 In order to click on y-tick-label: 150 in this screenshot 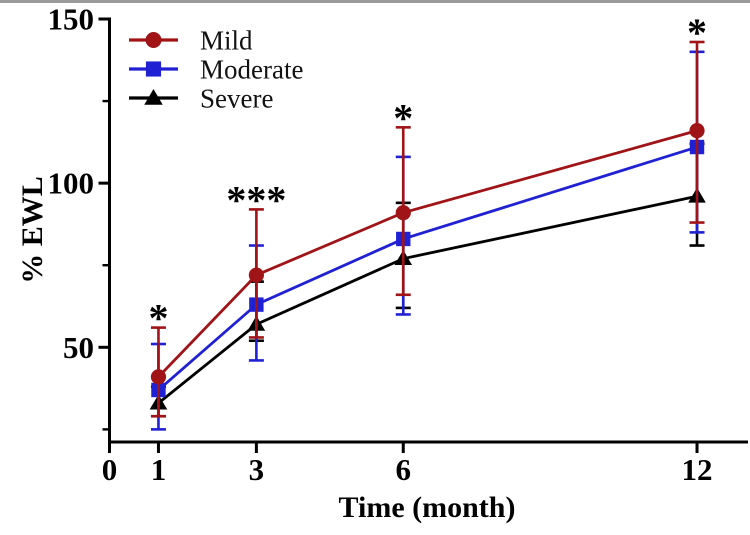, I will do `click(71, 19)`.